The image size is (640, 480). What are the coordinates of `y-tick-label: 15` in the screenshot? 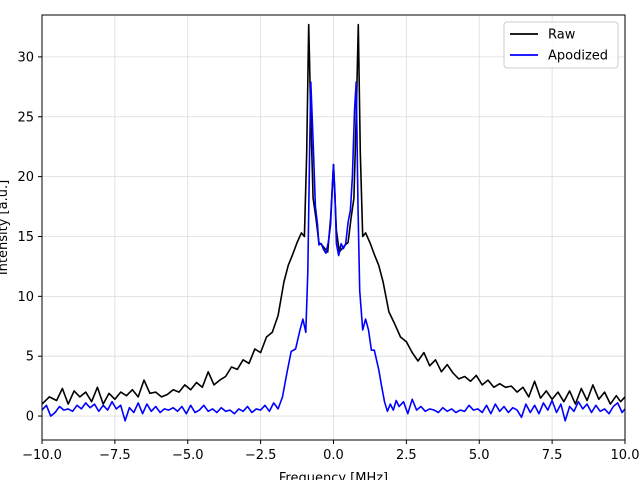 It's located at (25, 237).